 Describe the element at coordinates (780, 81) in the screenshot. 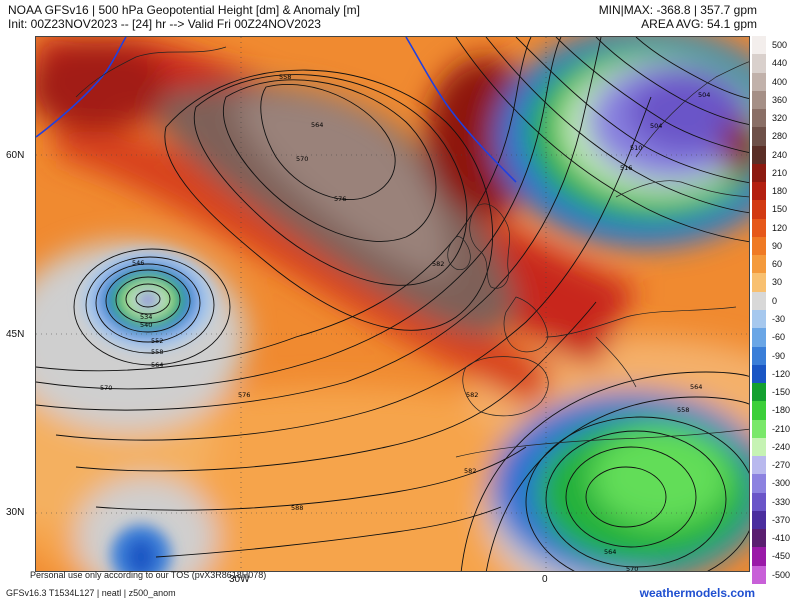

I see `colorbar-label: 400` at that location.